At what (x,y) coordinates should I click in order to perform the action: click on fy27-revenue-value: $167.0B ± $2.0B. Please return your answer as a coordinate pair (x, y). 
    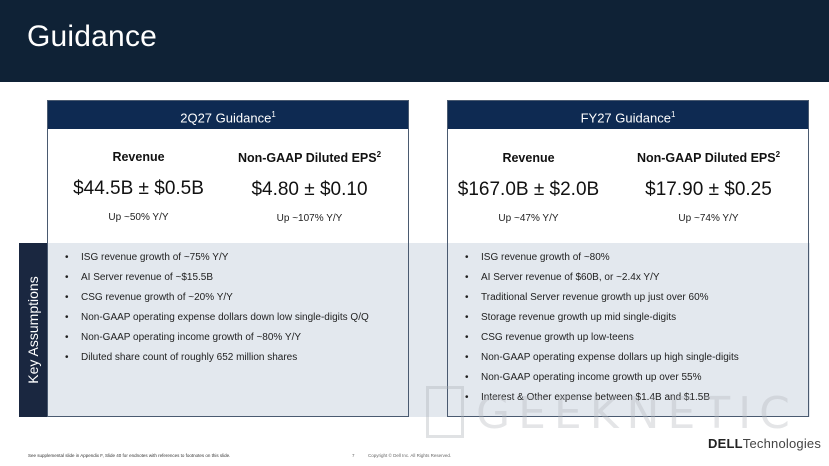
    Looking at the image, I should click on (528, 189).